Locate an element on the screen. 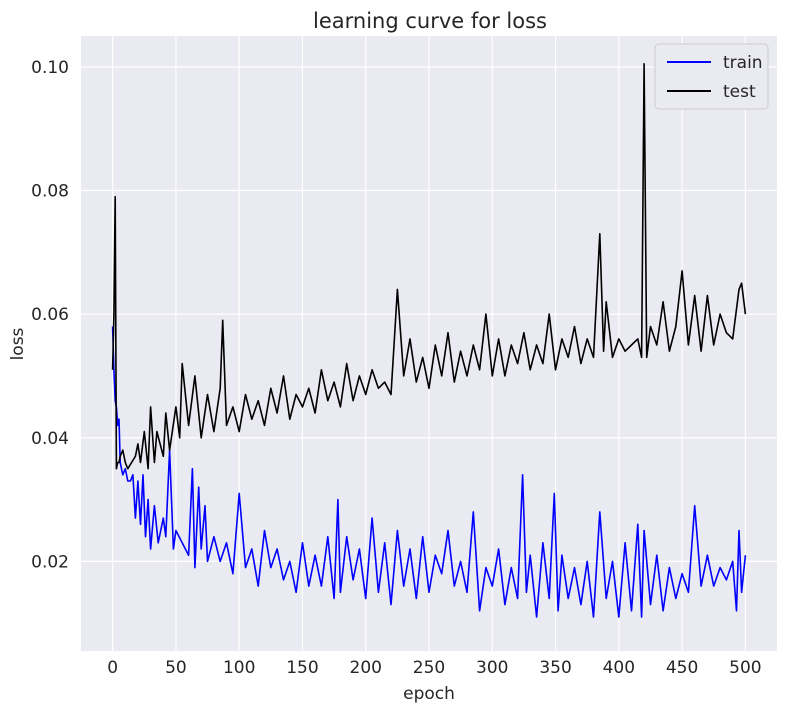  x-tick-label: 400 is located at coordinates (619, 668).